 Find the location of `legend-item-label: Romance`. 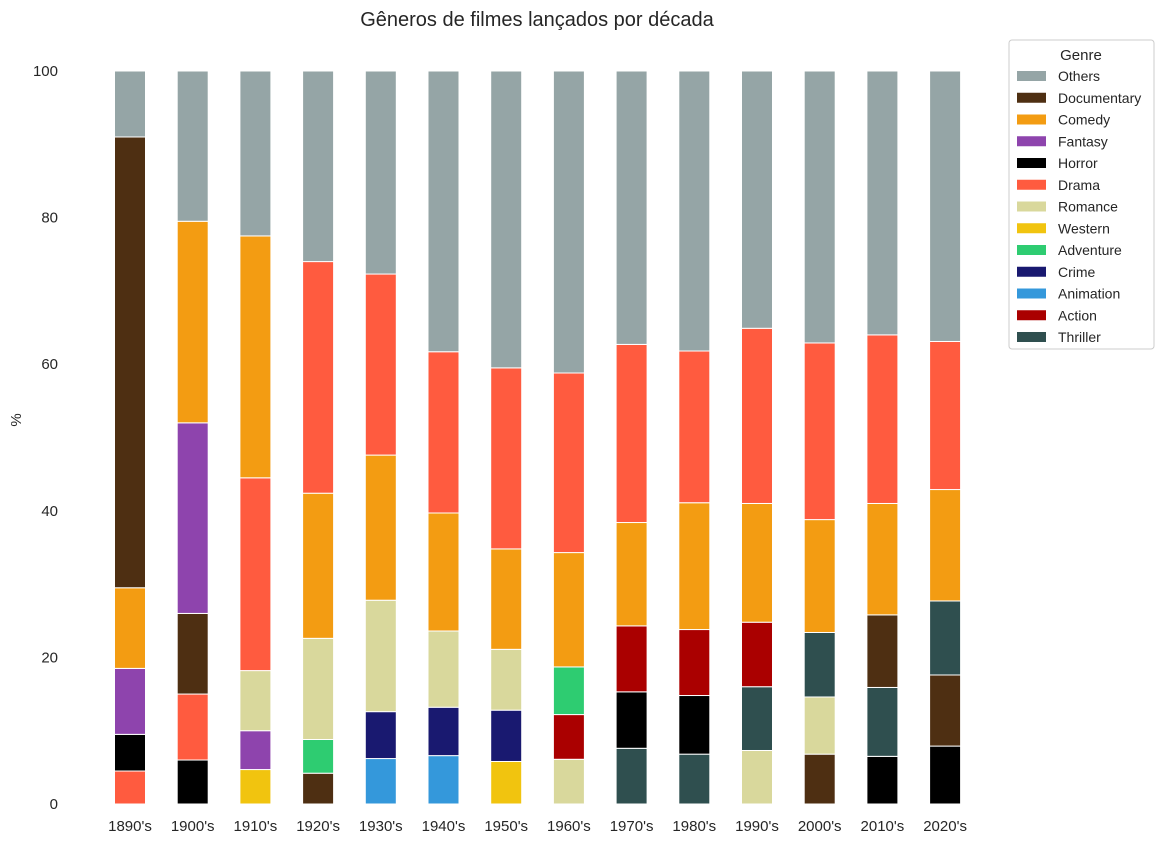

legend-item-label: Romance is located at coordinates (1088, 207).